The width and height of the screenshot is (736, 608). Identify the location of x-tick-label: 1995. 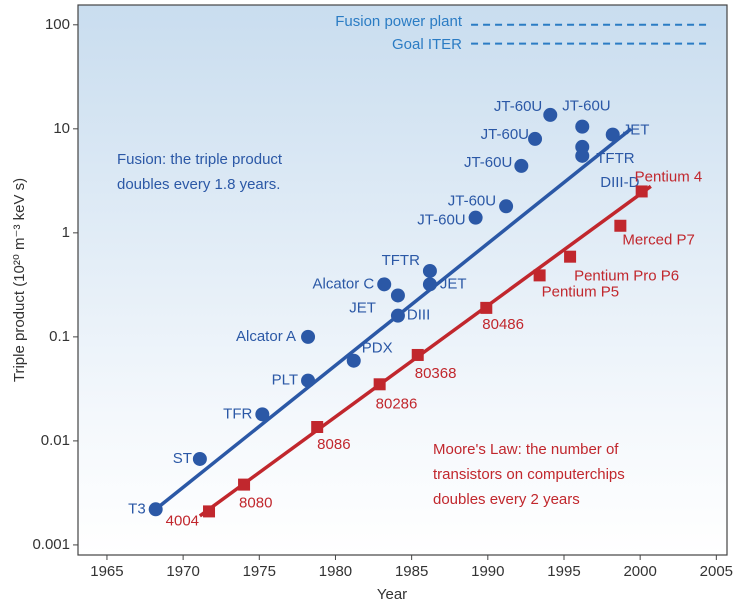
(563, 571).